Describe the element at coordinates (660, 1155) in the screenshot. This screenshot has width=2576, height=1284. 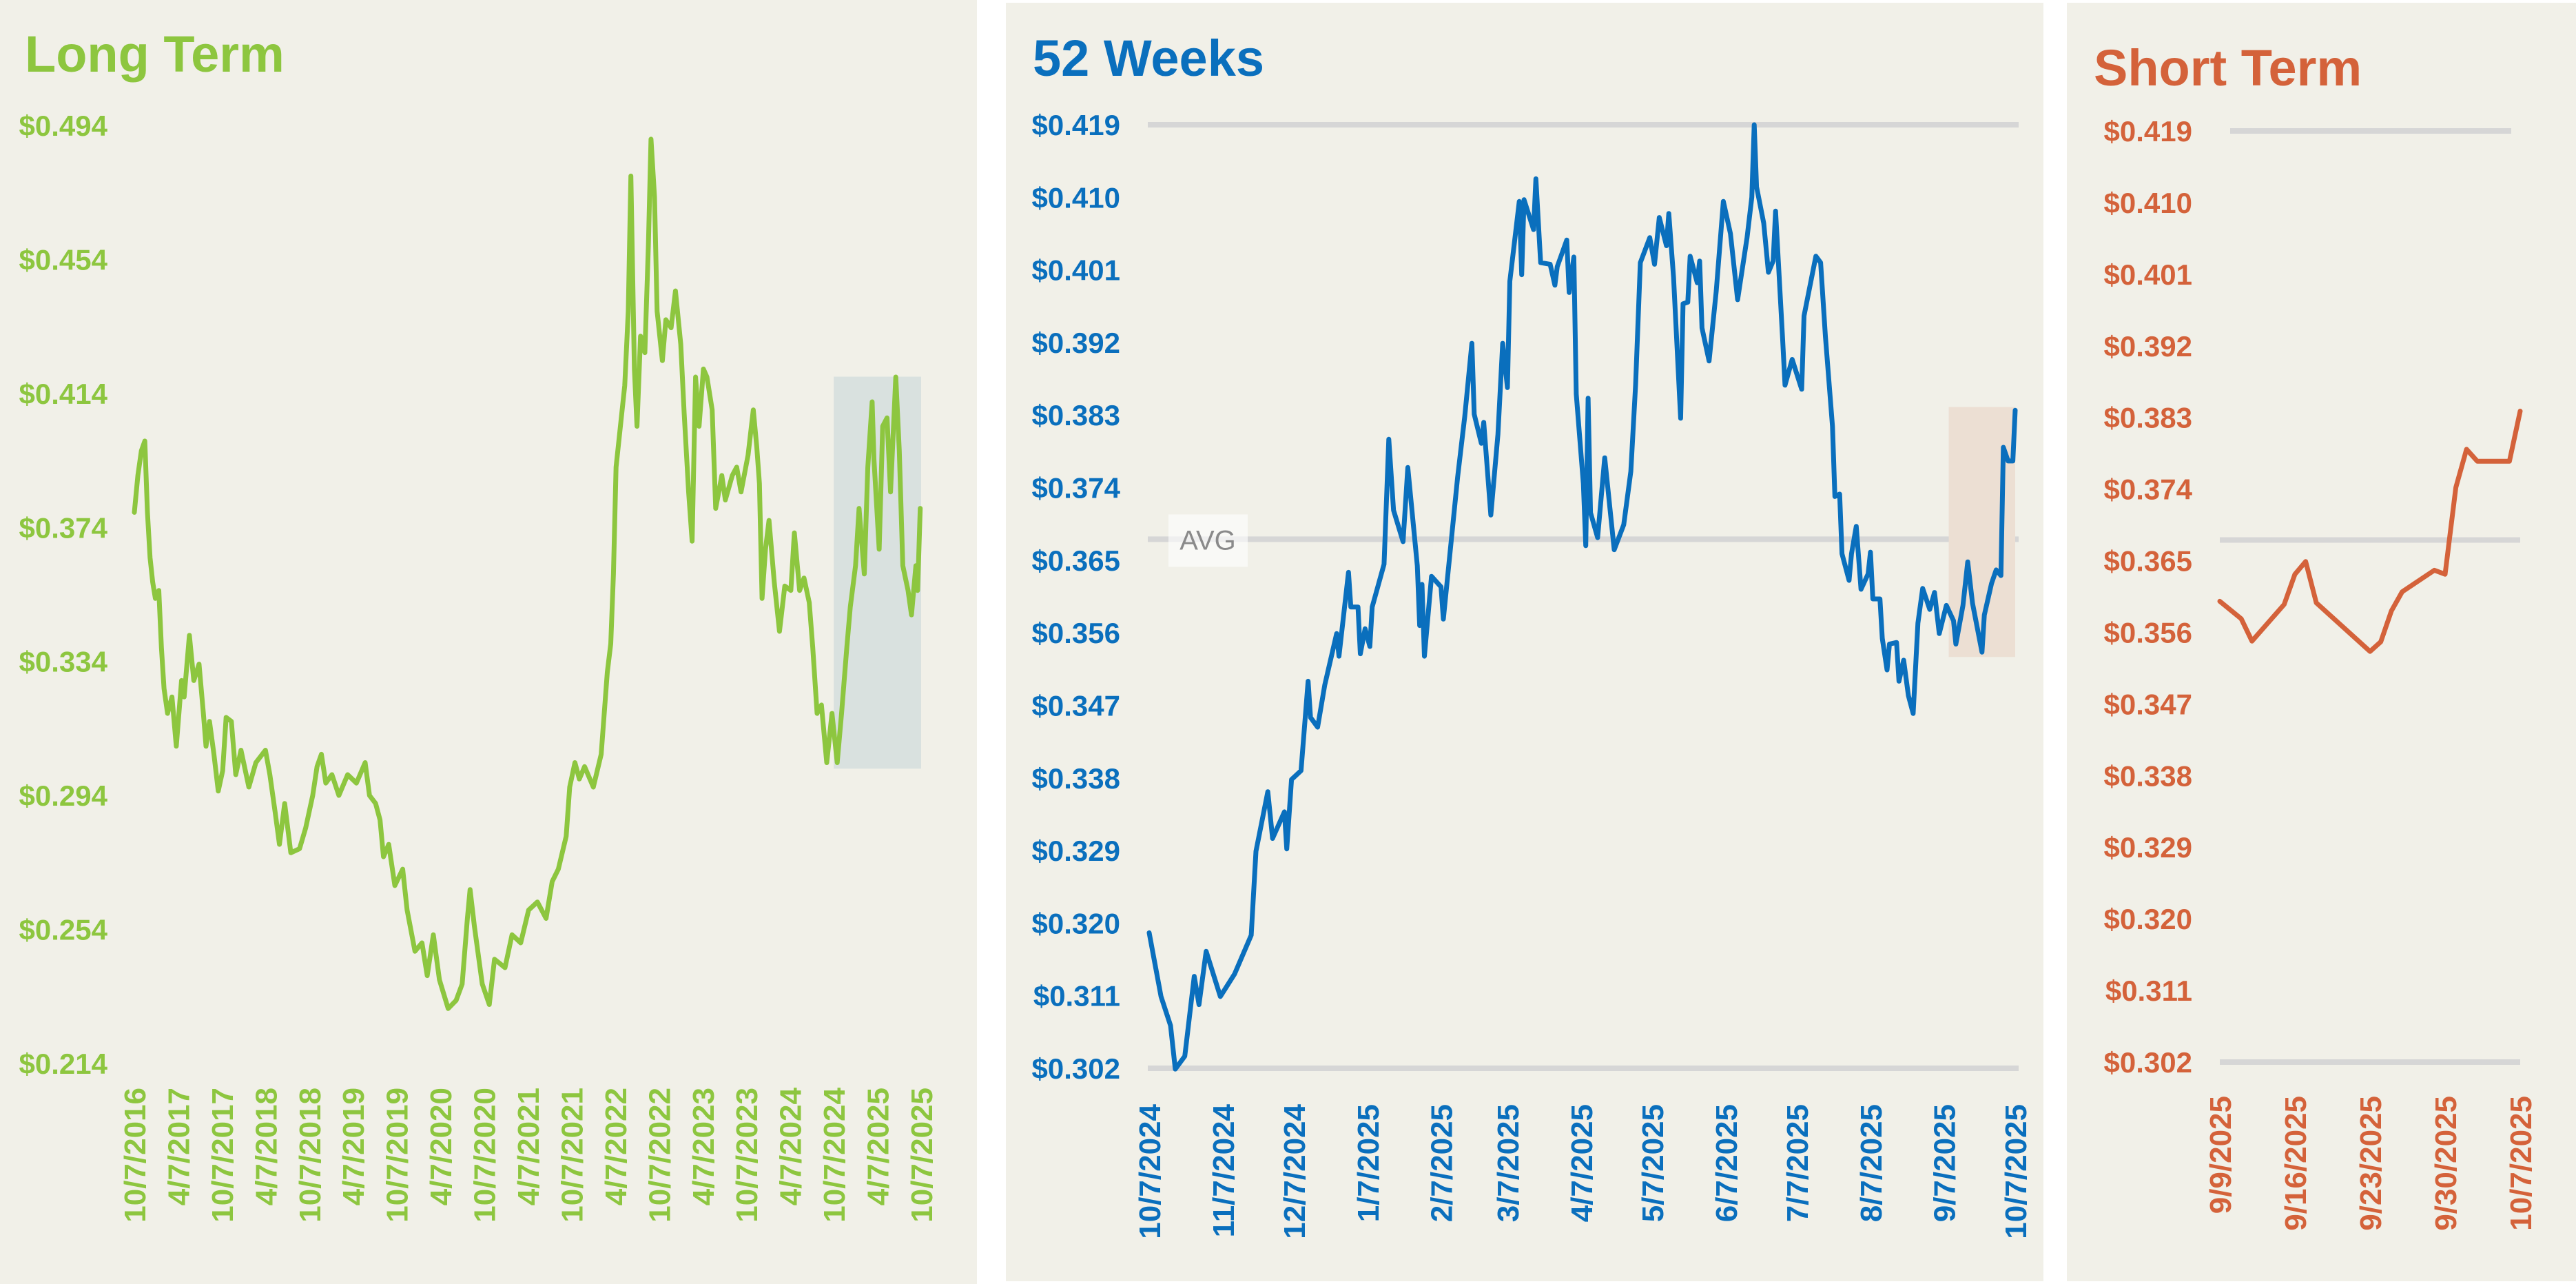
I see `x-tick-label: 10/7/2022` at that location.